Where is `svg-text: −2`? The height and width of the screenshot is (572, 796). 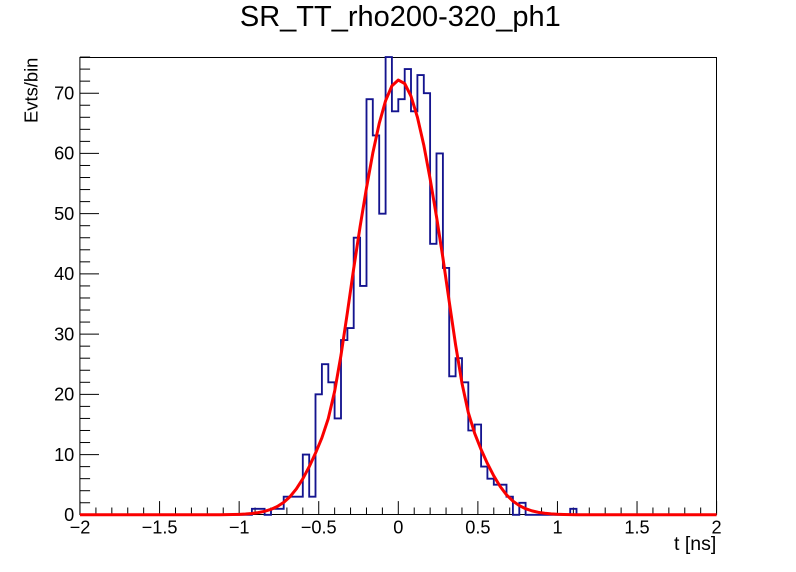 svg-text: −2 is located at coordinates (80, 527).